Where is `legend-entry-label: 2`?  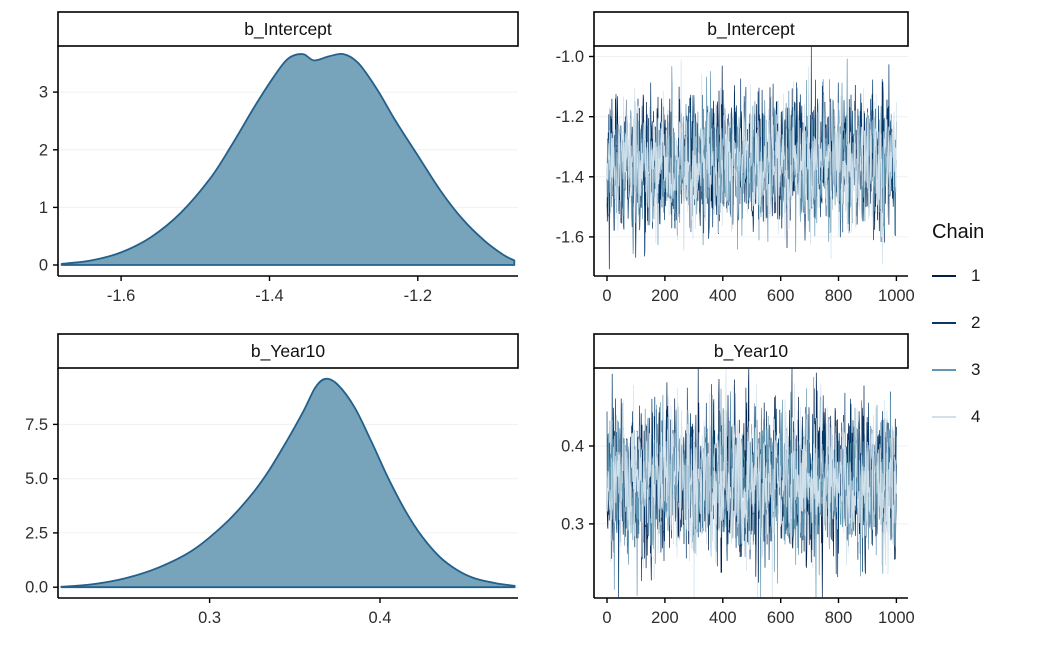 legend-entry-label: 2 is located at coordinates (976, 322).